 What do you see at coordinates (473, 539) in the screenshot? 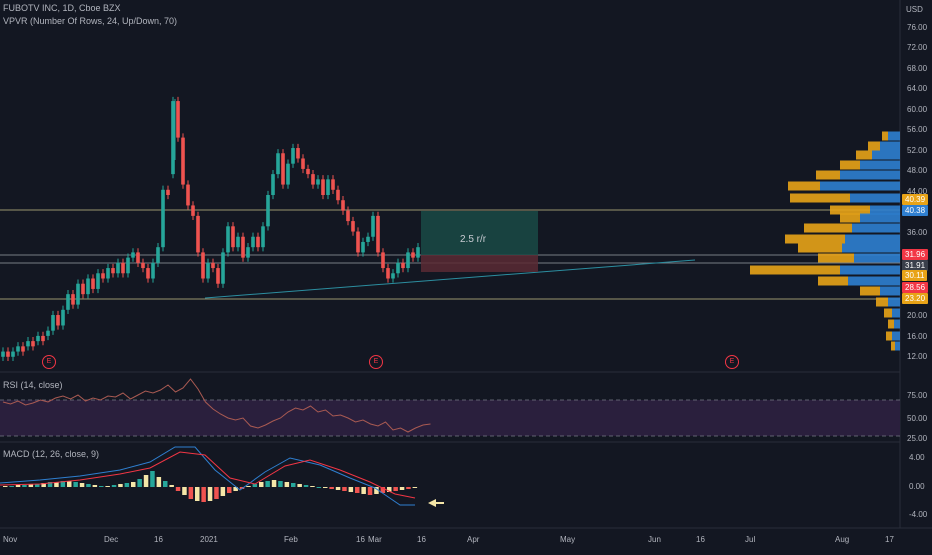
I see `time-label: Apr` at bounding box center [473, 539].